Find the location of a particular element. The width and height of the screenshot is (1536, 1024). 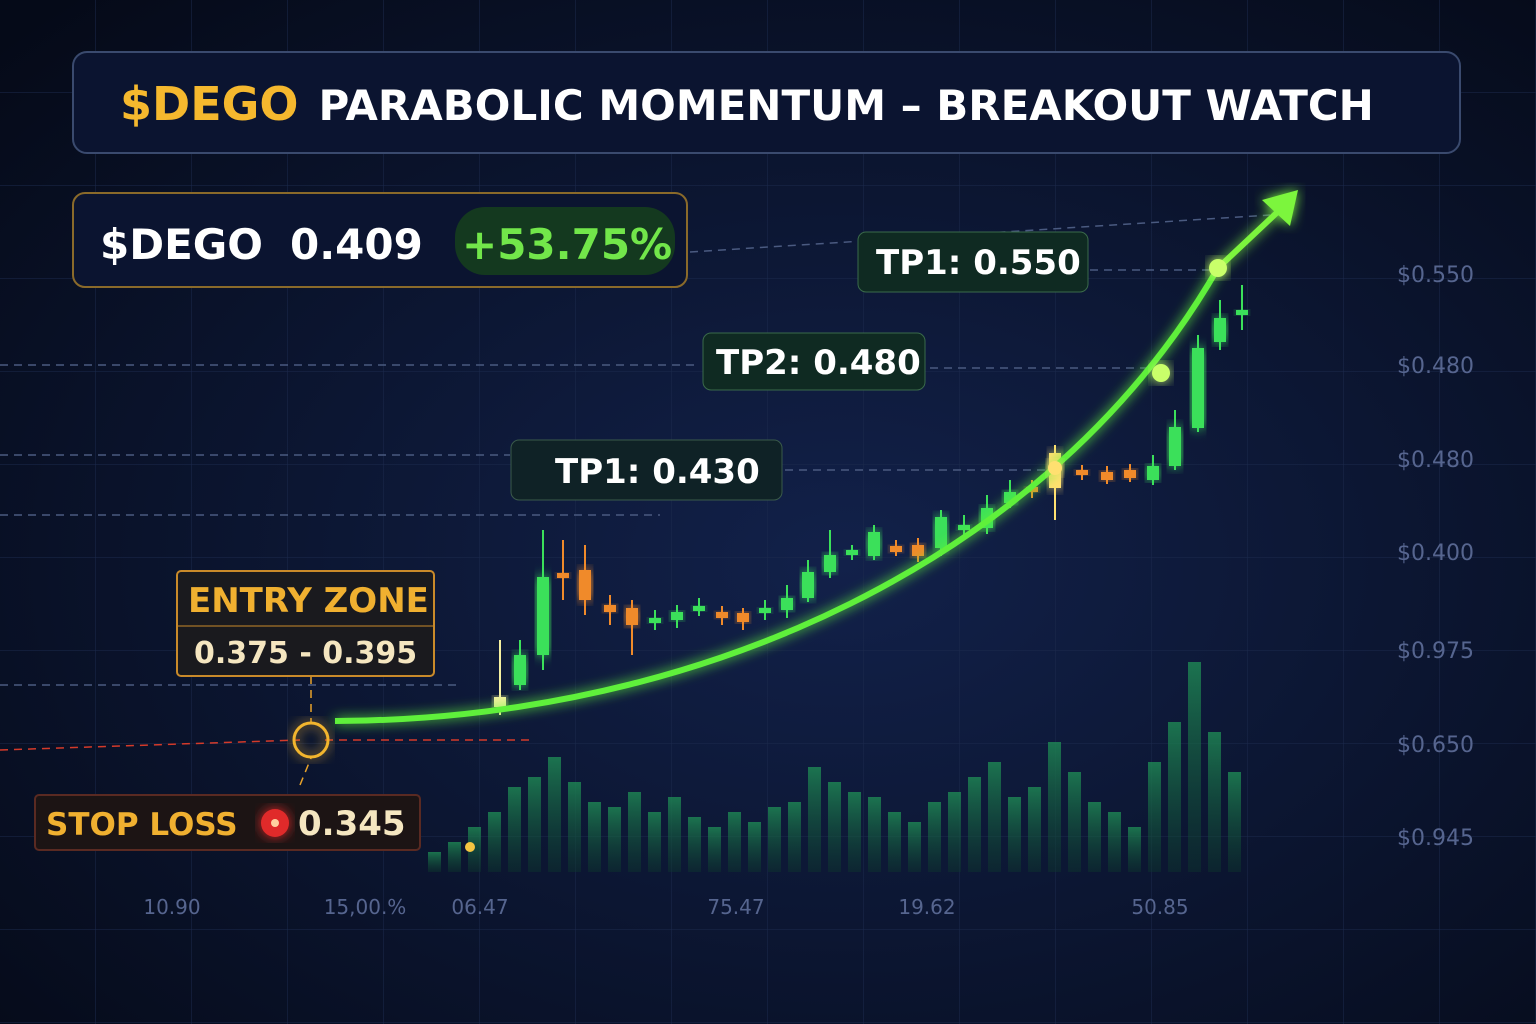

y-axis-label: $0.550 is located at coordinates (1435, 275).